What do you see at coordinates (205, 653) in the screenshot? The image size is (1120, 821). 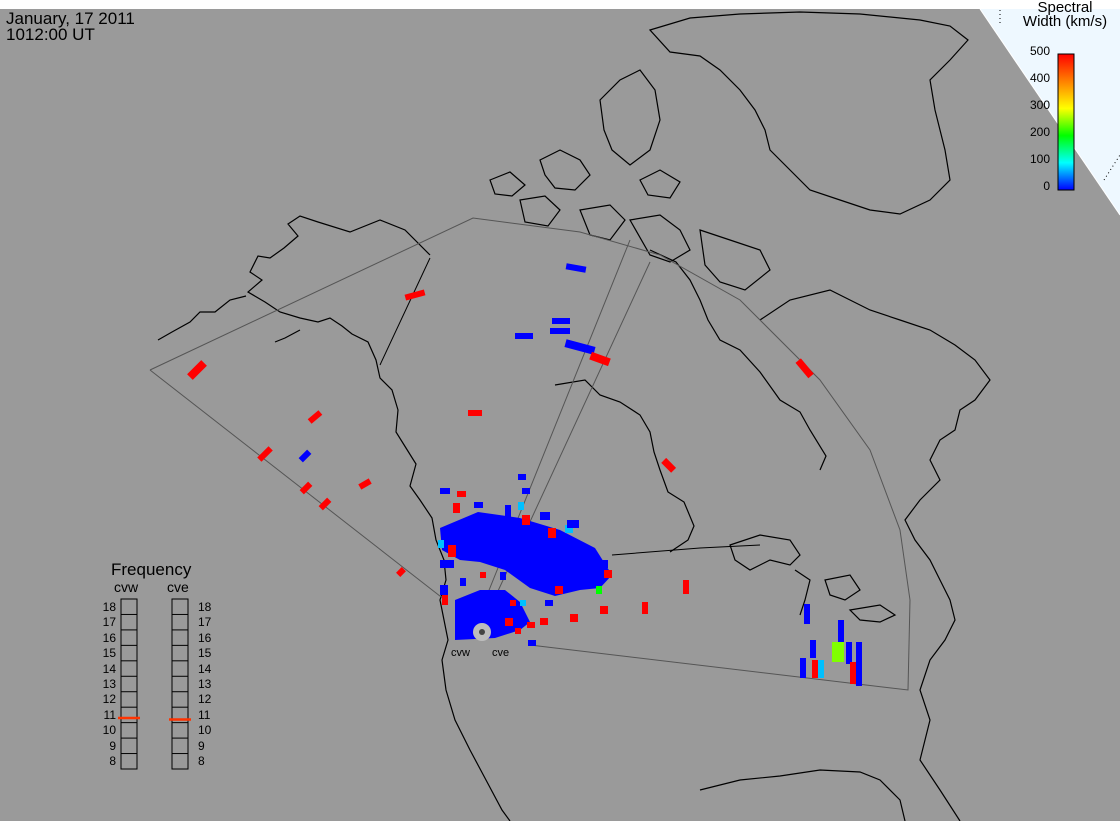 I see `frequency-tick-right: 15` at bounding box center [205, 653].